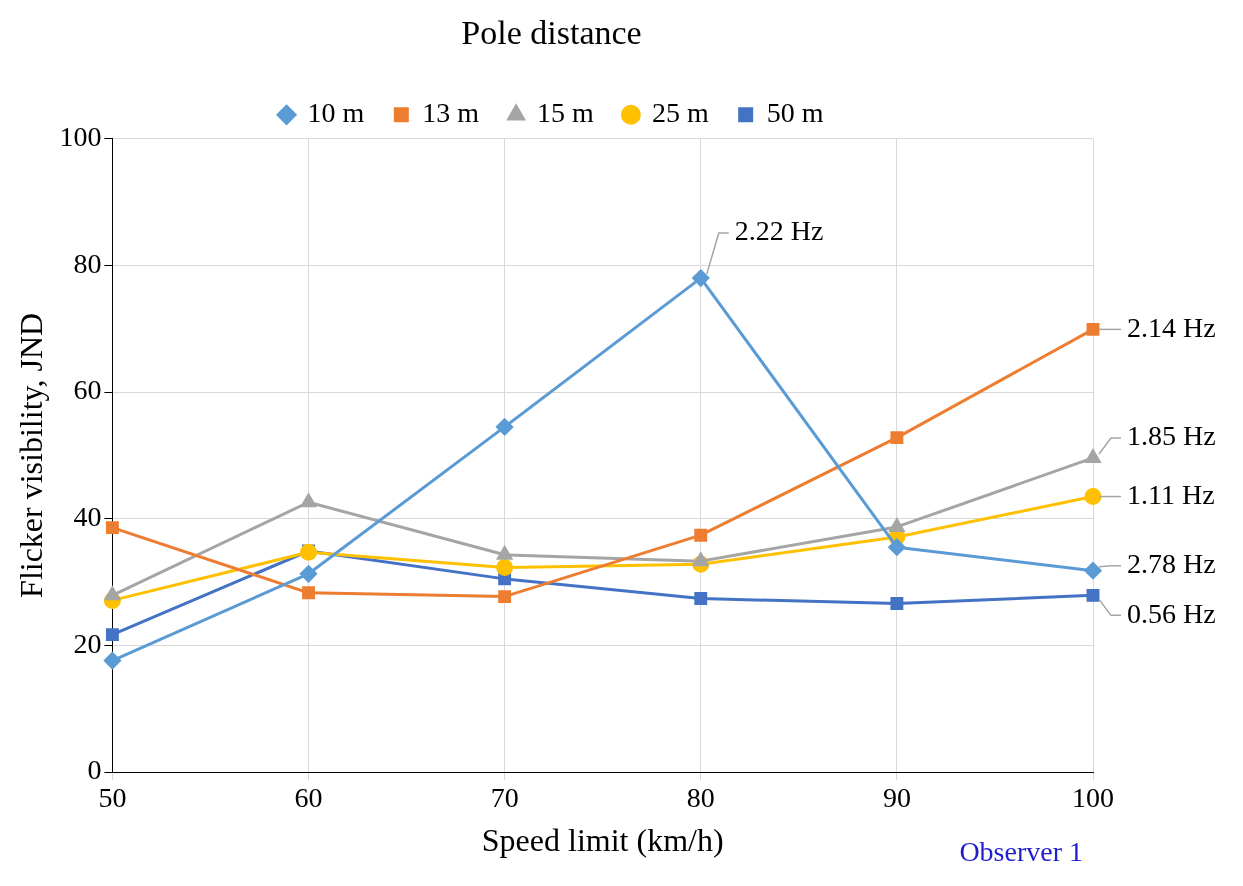  I want to click on legend-label: 13 m, so click(451, 113).